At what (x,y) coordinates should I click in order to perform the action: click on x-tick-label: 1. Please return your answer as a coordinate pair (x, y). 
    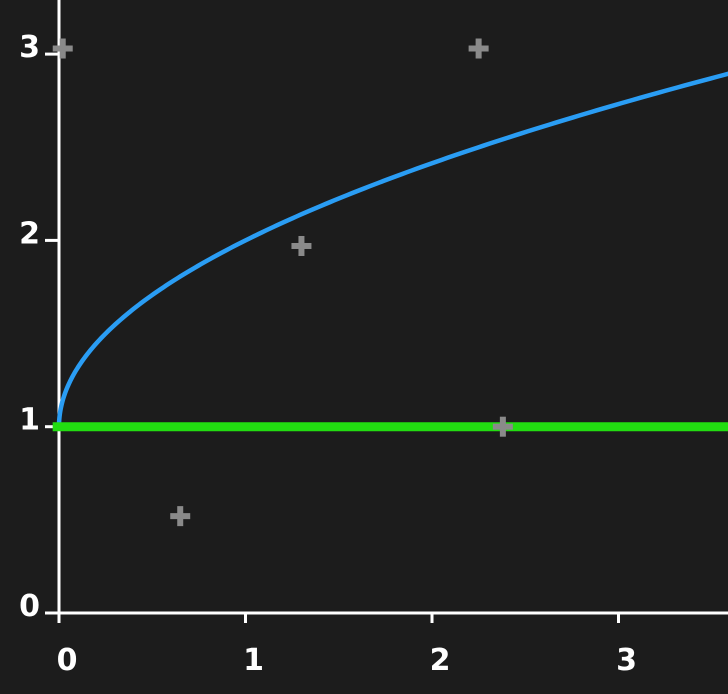
    Looking at the image, I should click on (253, 660).